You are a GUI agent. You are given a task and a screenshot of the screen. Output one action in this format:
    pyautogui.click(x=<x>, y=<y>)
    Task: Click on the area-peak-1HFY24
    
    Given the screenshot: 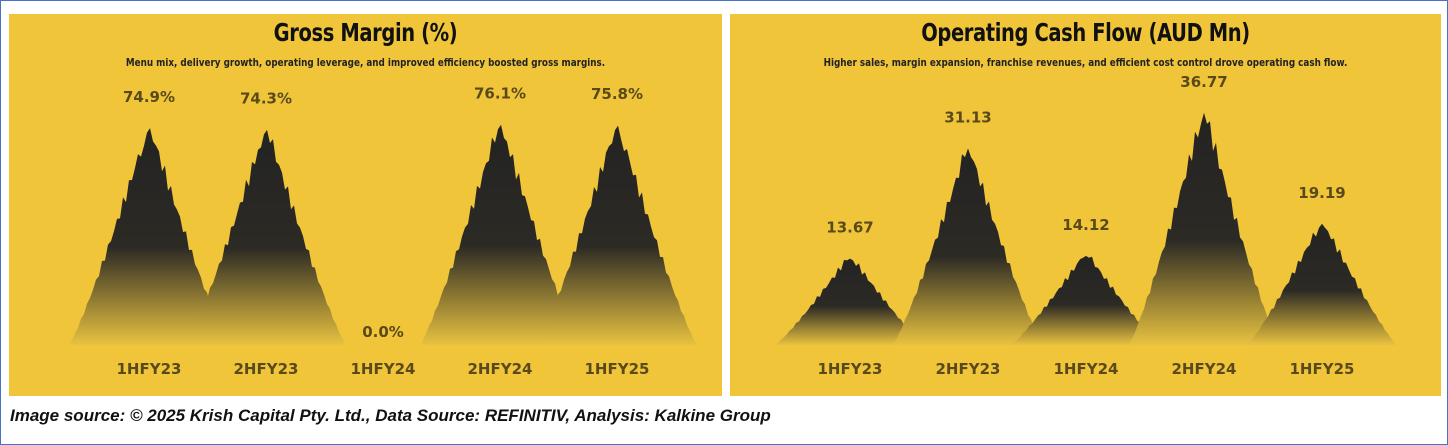 What is the action you would take?
    pyautogui.click(x=1086, y=300)
    